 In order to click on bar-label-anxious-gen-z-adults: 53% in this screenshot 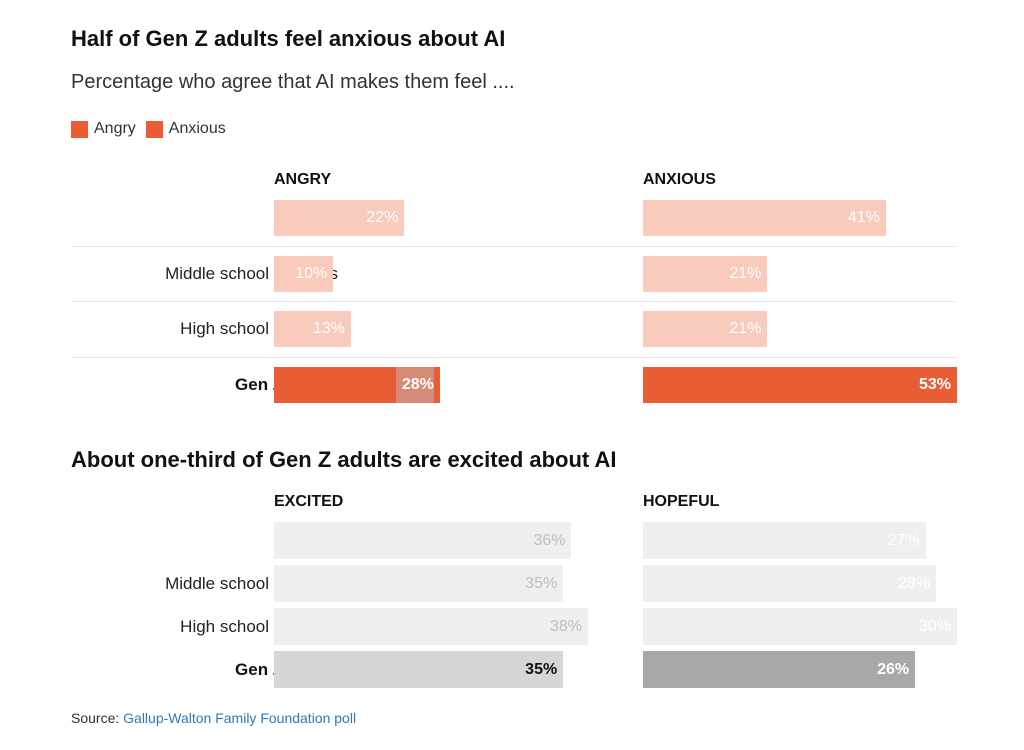, I will do `click(934, 384)`.